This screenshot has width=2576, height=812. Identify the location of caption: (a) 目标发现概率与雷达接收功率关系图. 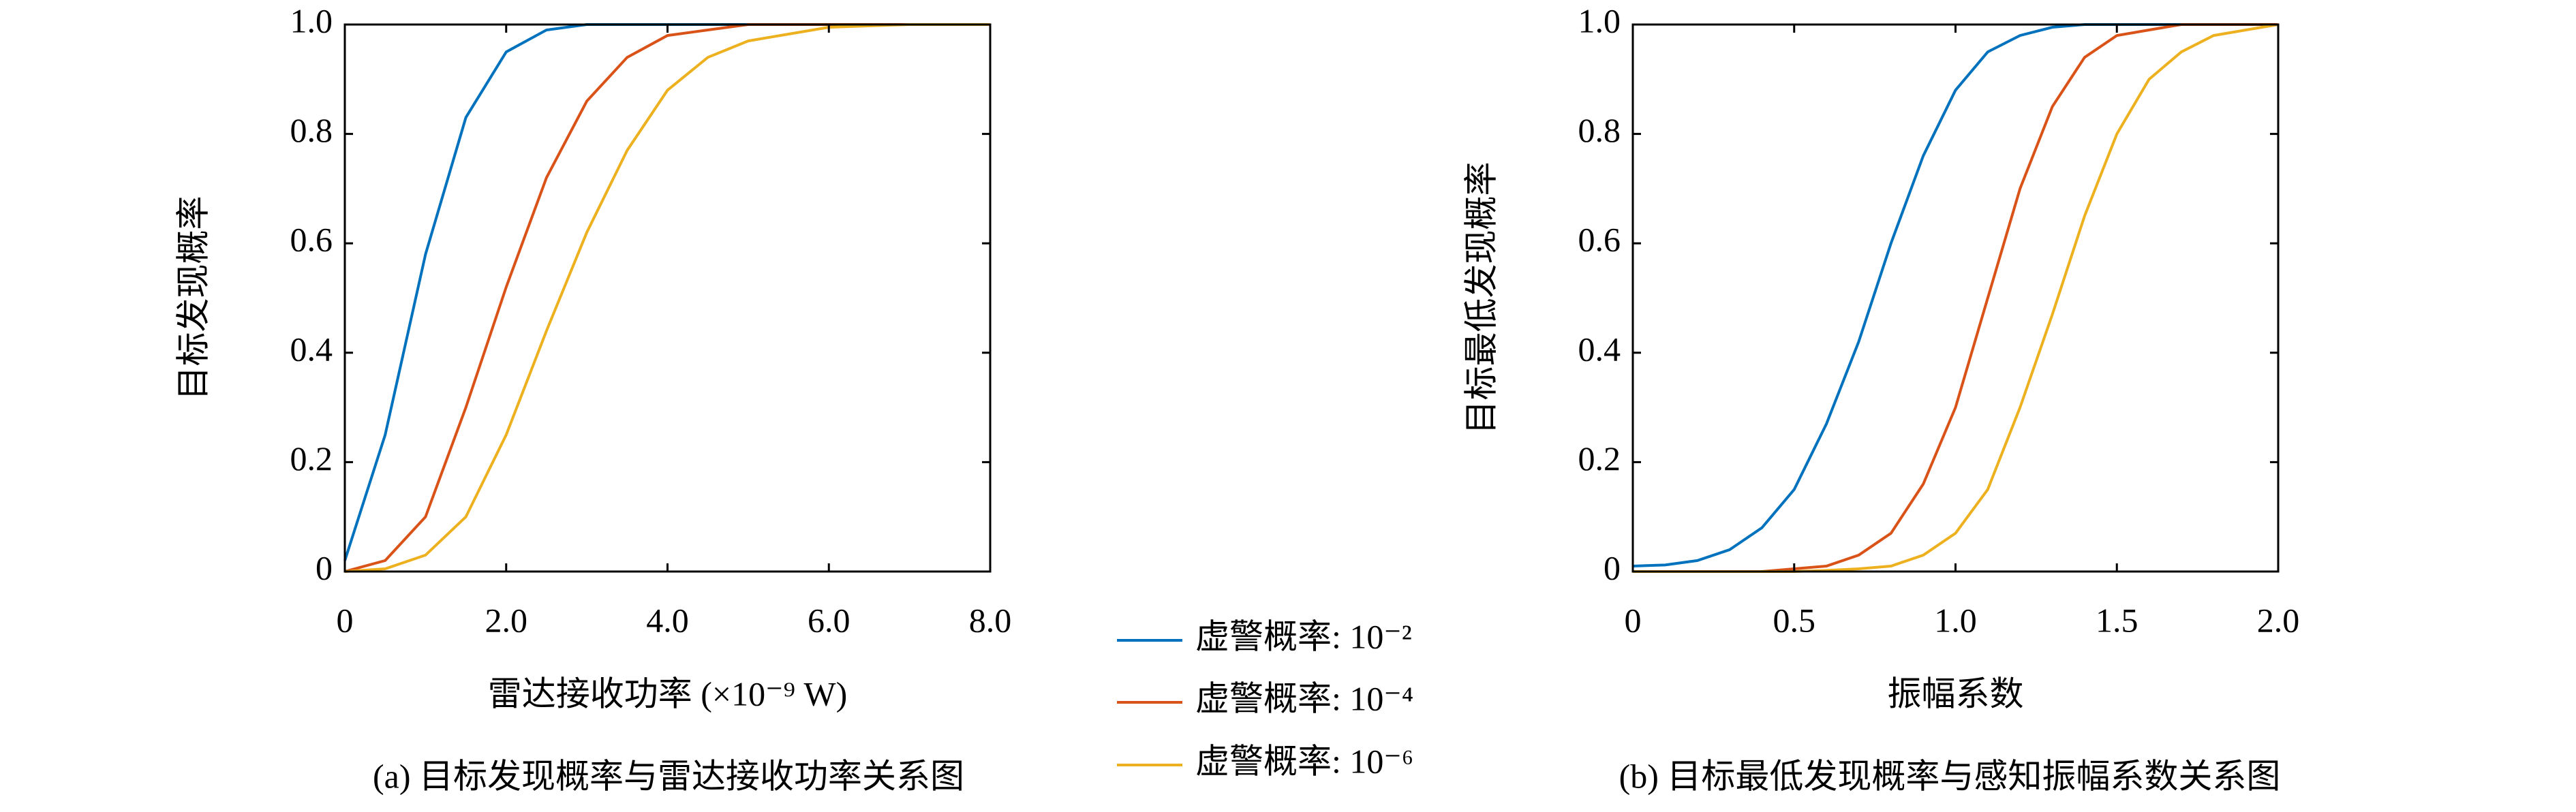
(668, 776).